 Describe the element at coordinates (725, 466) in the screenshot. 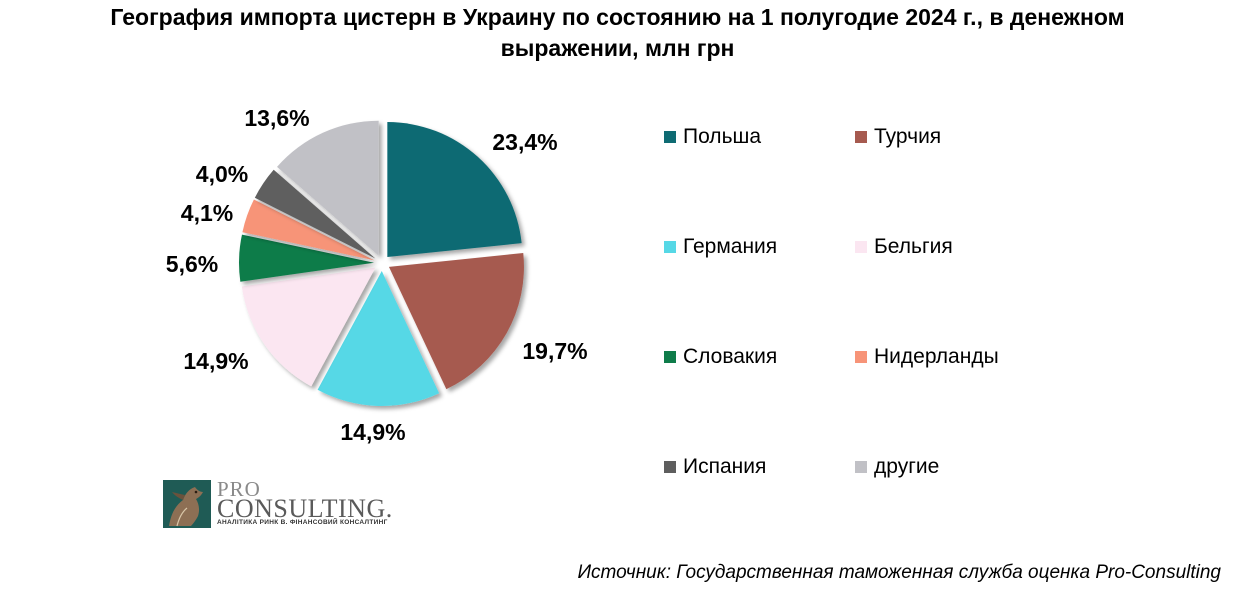

I see `legend-label-spain: Испания` at that location.